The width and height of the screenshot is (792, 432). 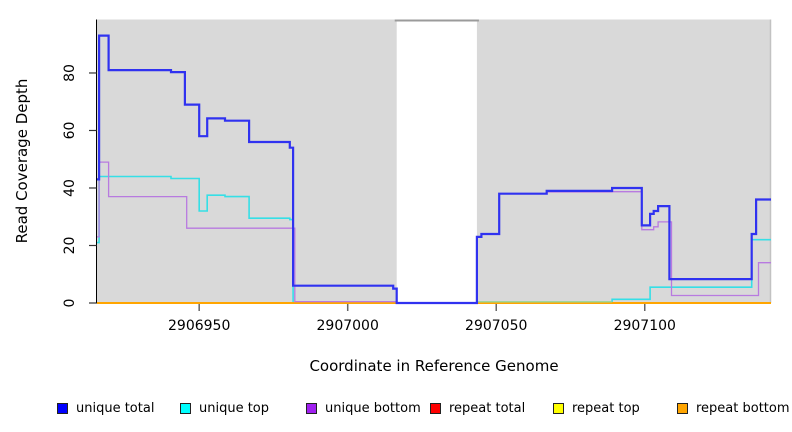 I want to click on legend-item-repeat-top: repeat top, so click(x=596, y=408).